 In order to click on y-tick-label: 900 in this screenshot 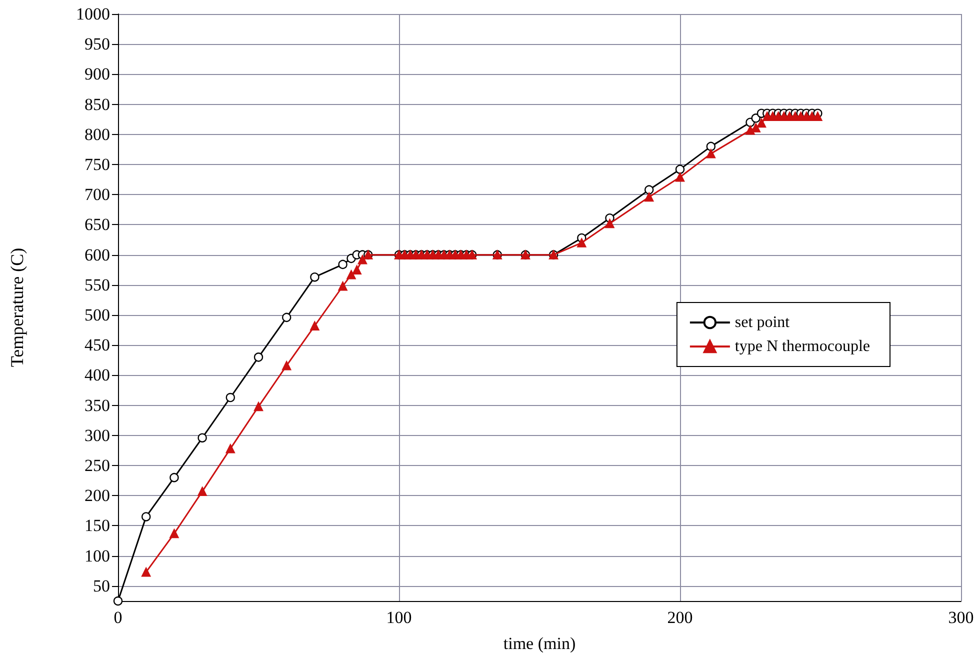, I will do `click(97, 74)`.